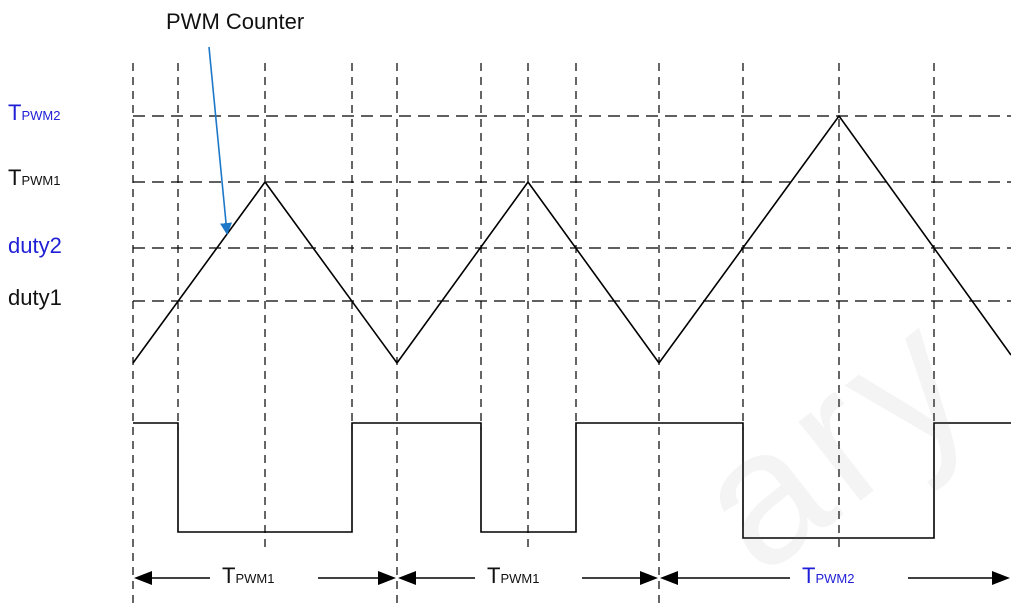 This screenshot has width=1011, height=614. What do you see at coordinates (229, 575) in the screenshot?
I see `period-label-1-main: T` at bounding box center [229, 575].